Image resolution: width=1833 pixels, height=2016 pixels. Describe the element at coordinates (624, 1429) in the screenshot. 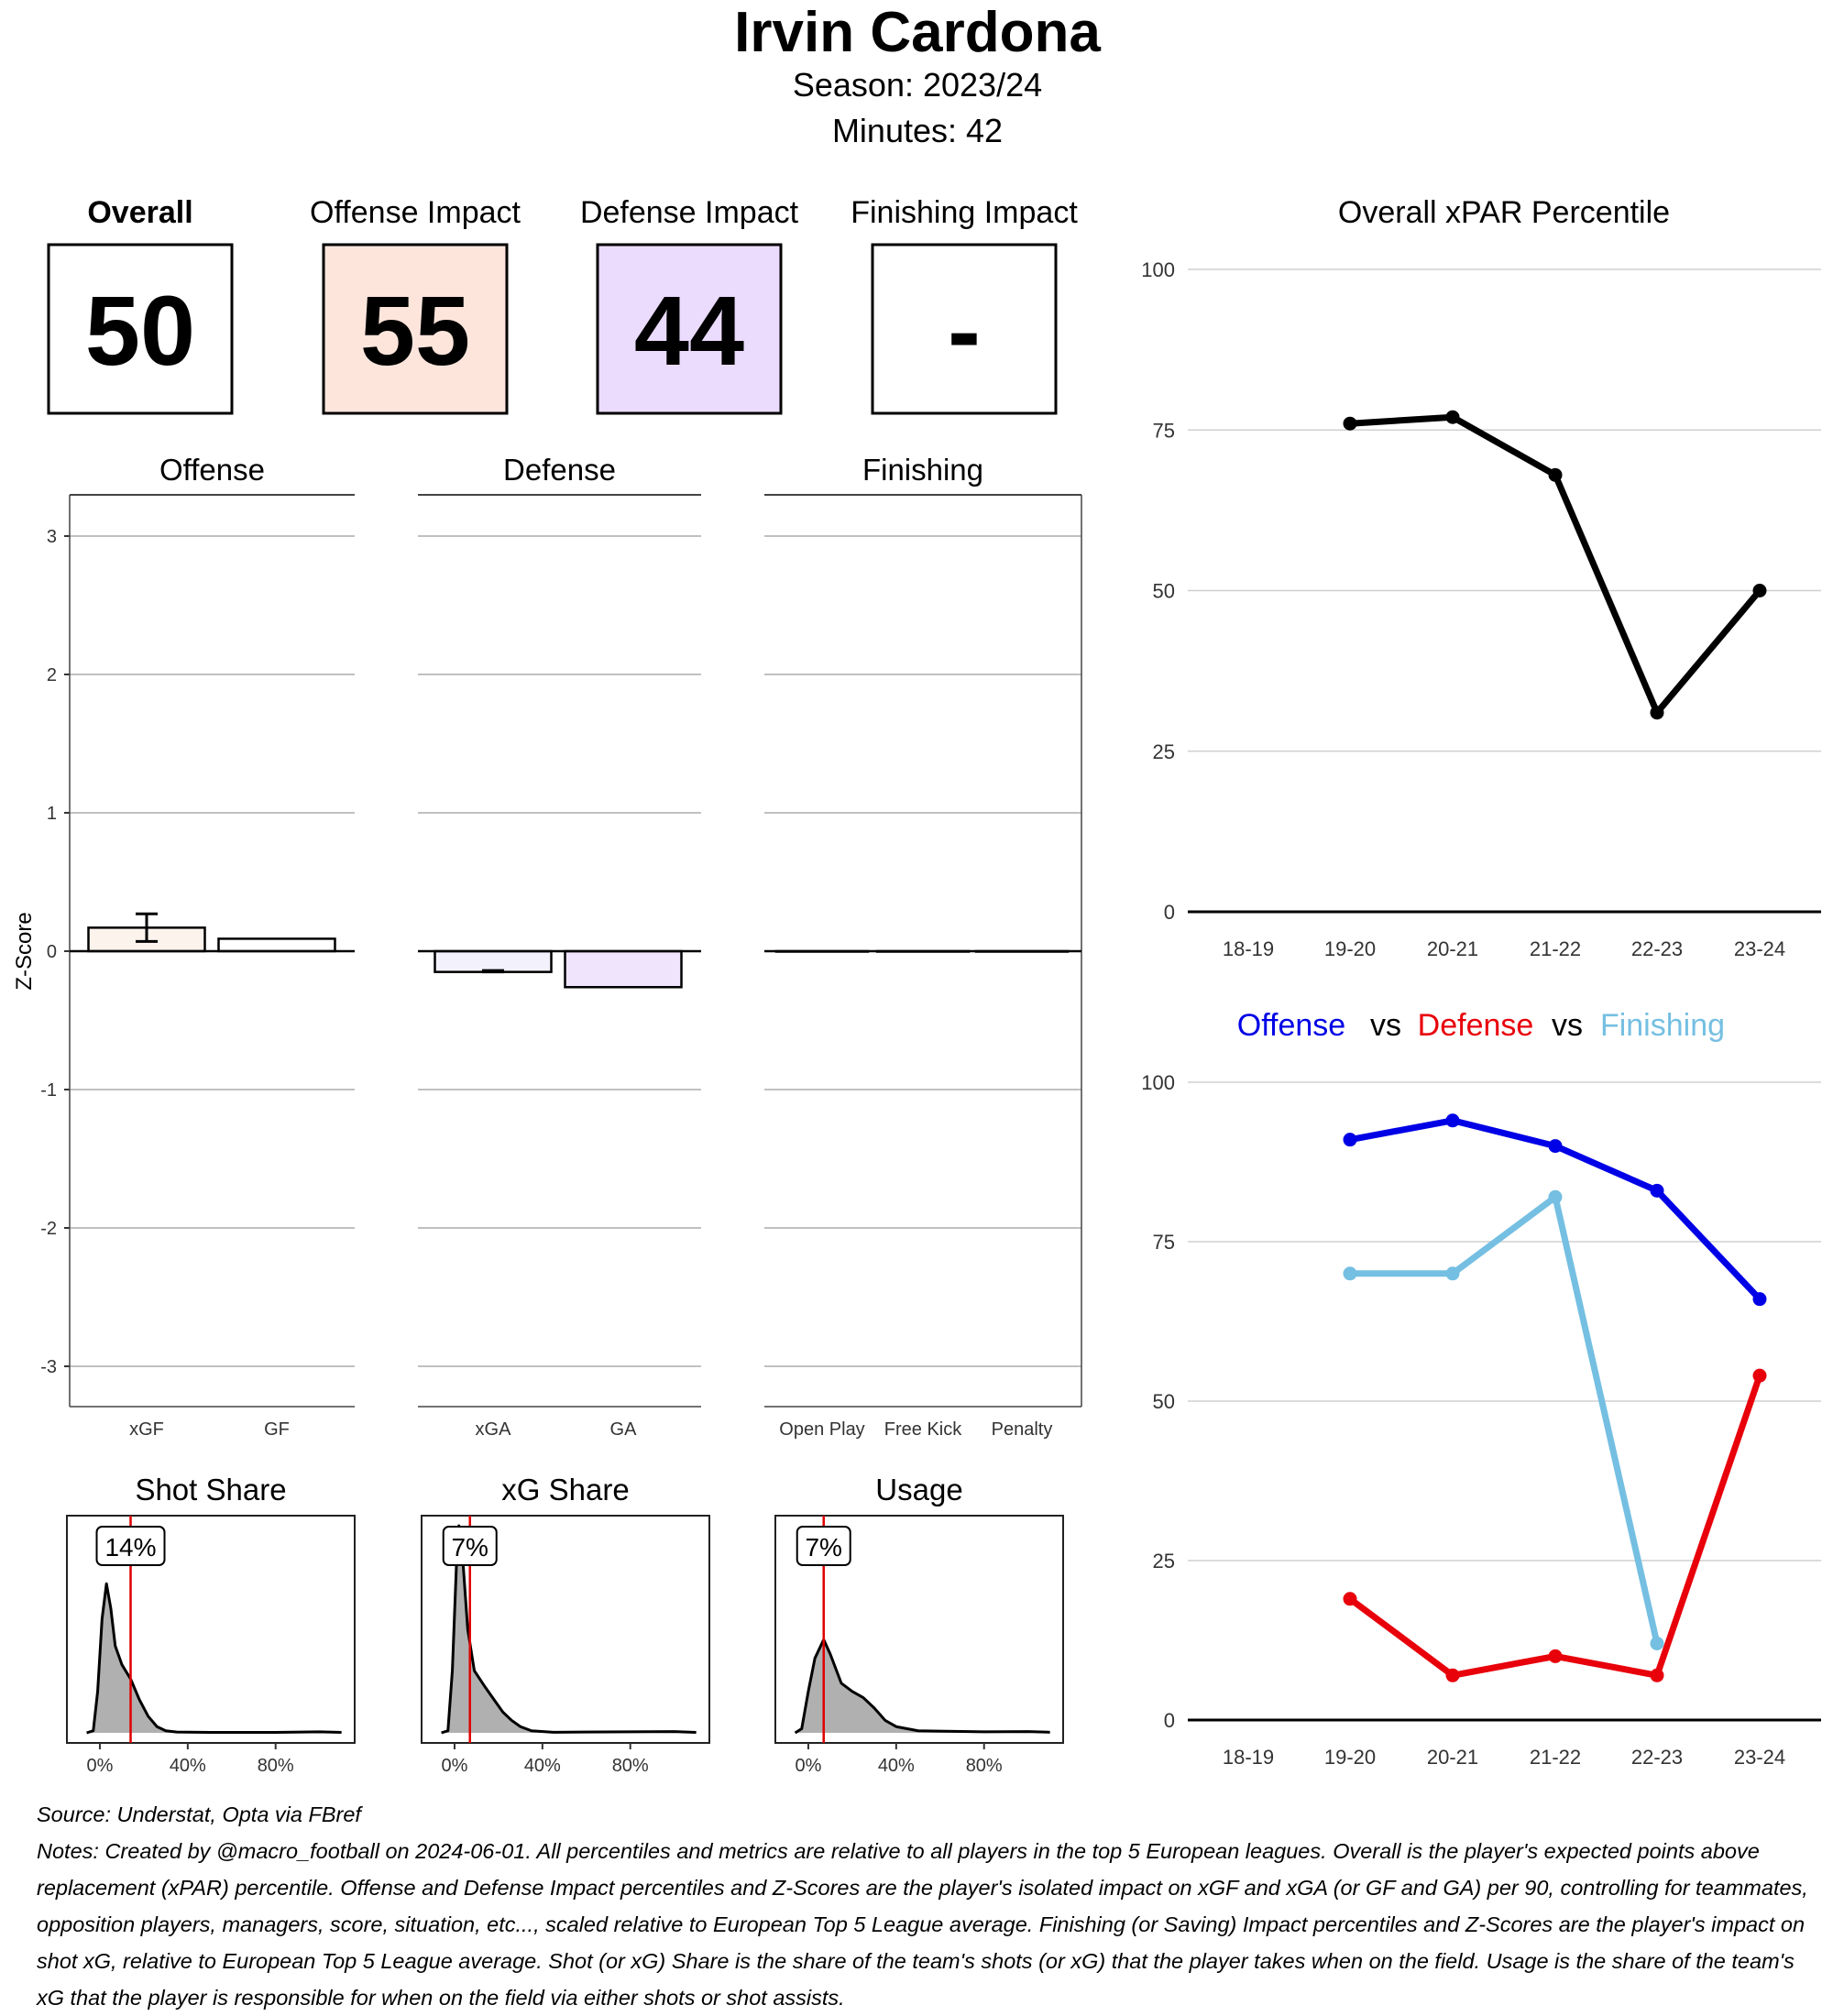

I see `x-tick-label: GA` at that location.